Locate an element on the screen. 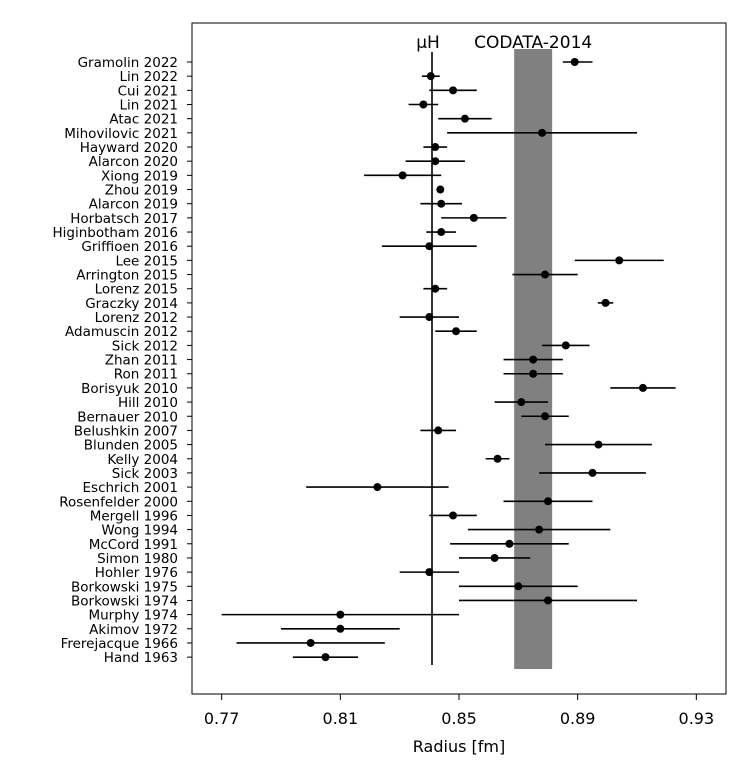  y-tick-label: Arrington 2015 is located at coordinates (127, 276).